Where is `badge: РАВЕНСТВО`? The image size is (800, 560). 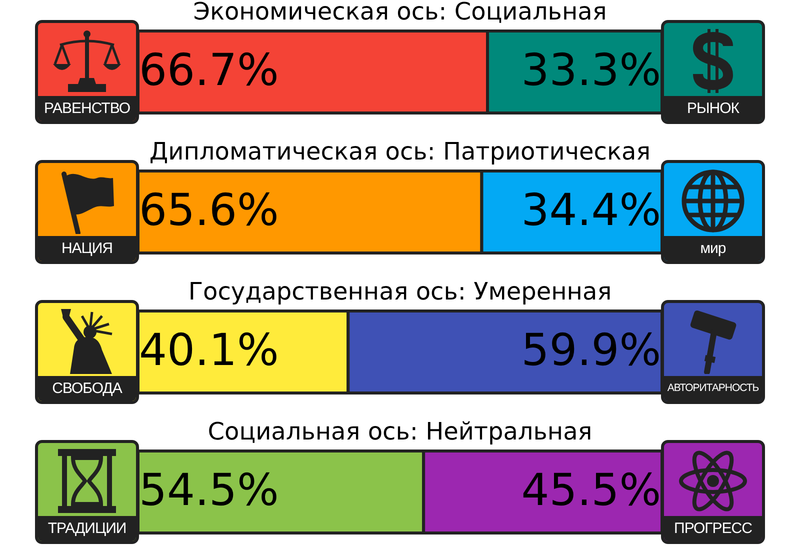 badge: РАВЕНСТВО is located at coordinates (87, 72).